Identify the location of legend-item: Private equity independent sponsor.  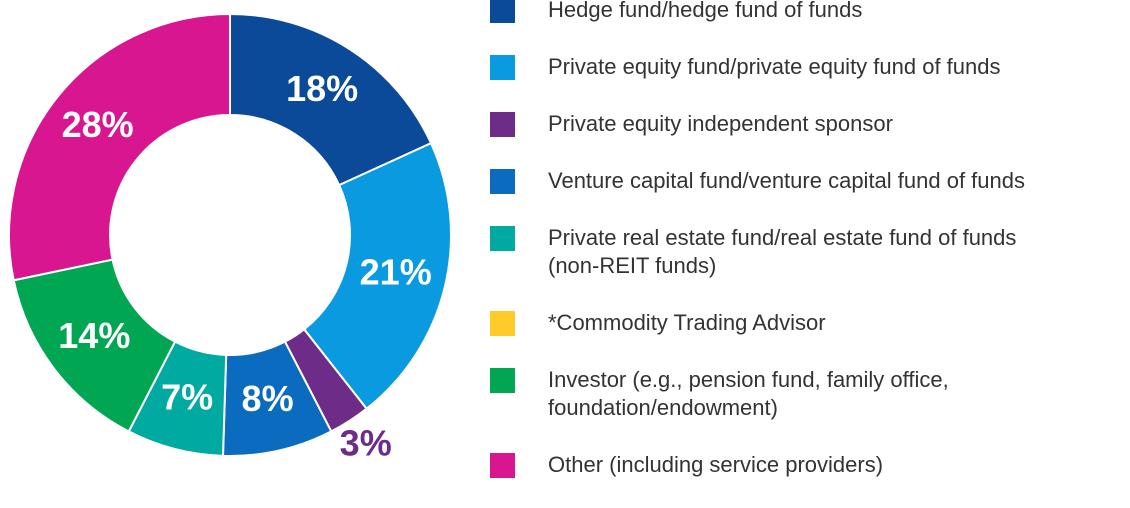
(810, 124).